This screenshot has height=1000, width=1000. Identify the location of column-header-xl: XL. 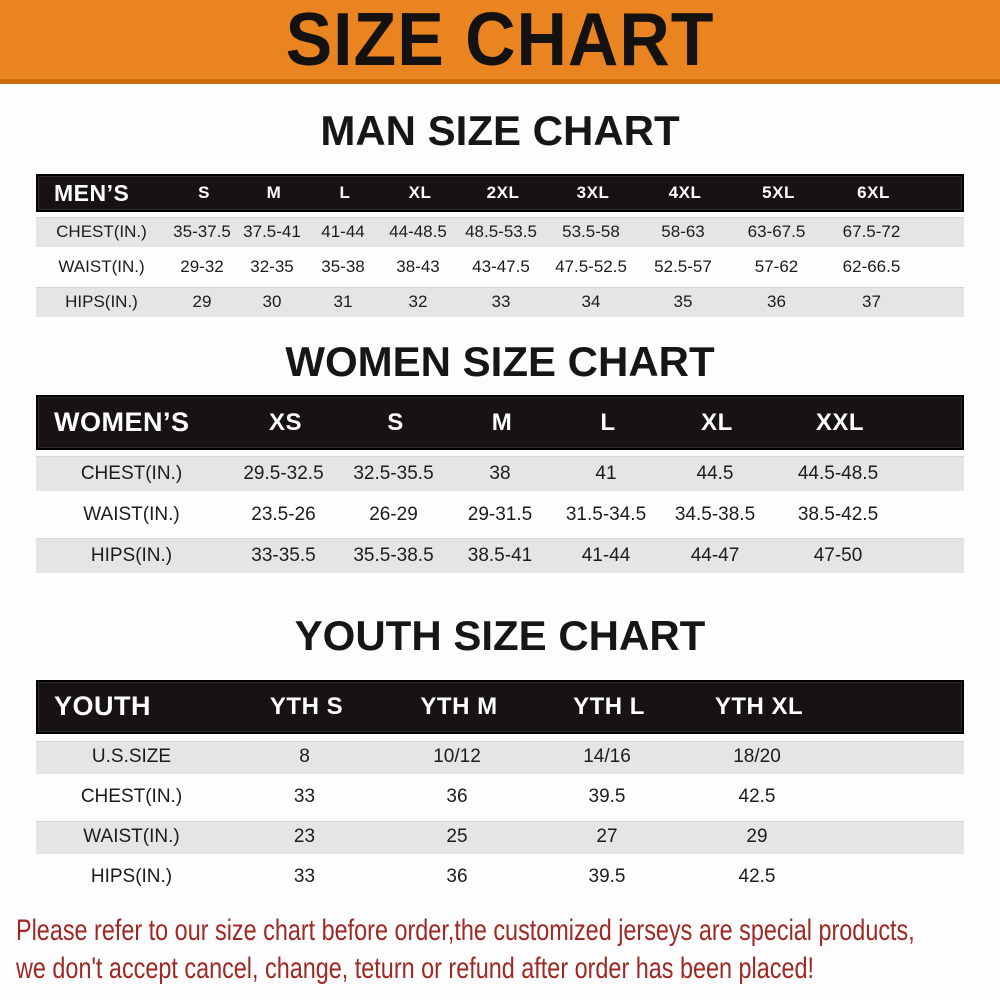
(717, 422).